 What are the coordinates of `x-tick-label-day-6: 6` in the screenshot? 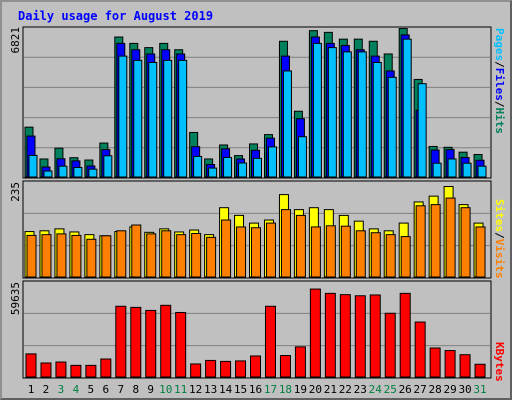 It's located at (106, 389).